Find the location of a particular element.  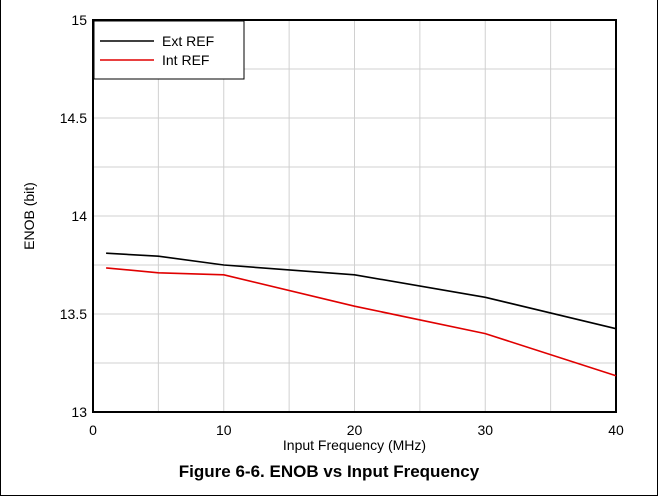

legend-label: Int REF is located at coordinates (185, 60).